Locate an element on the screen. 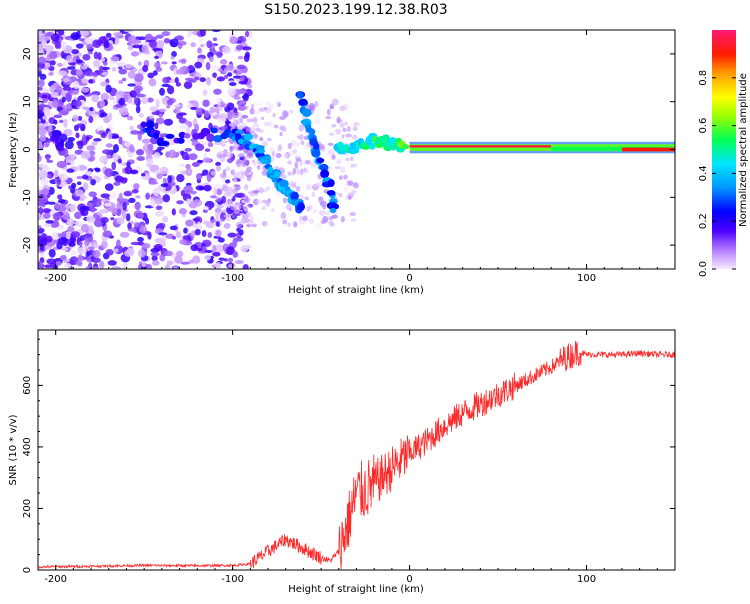  x-tick-label: 100 is located at coordinates (586, 579).